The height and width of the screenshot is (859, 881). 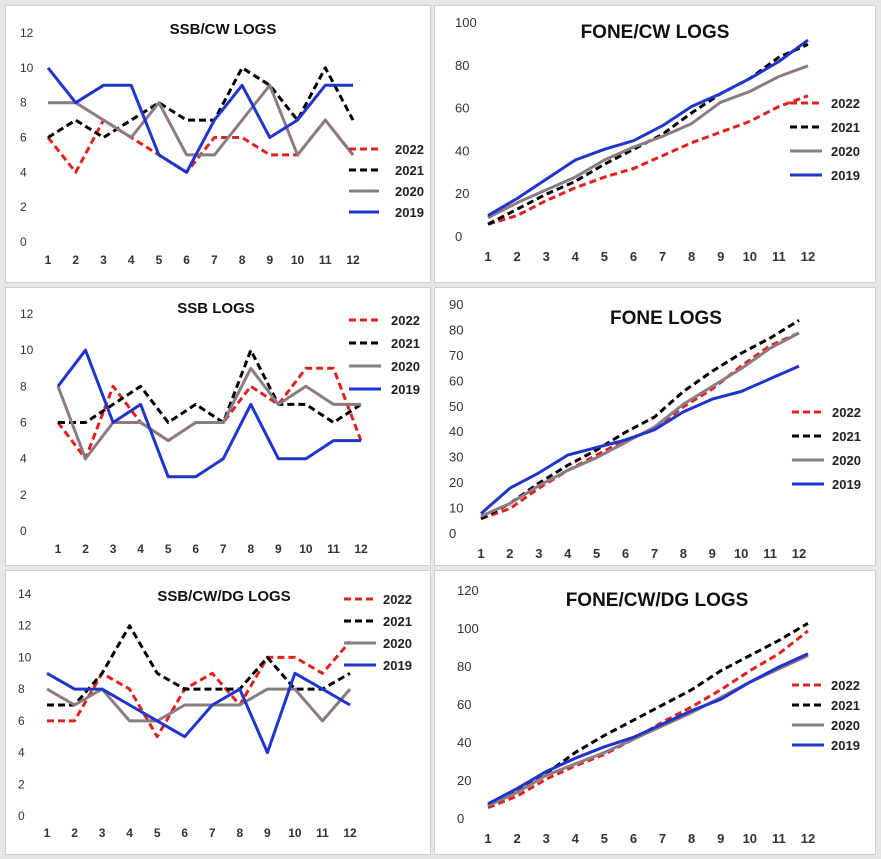 I want to click on y-tick-label: 30, so click(x=456, y=457).